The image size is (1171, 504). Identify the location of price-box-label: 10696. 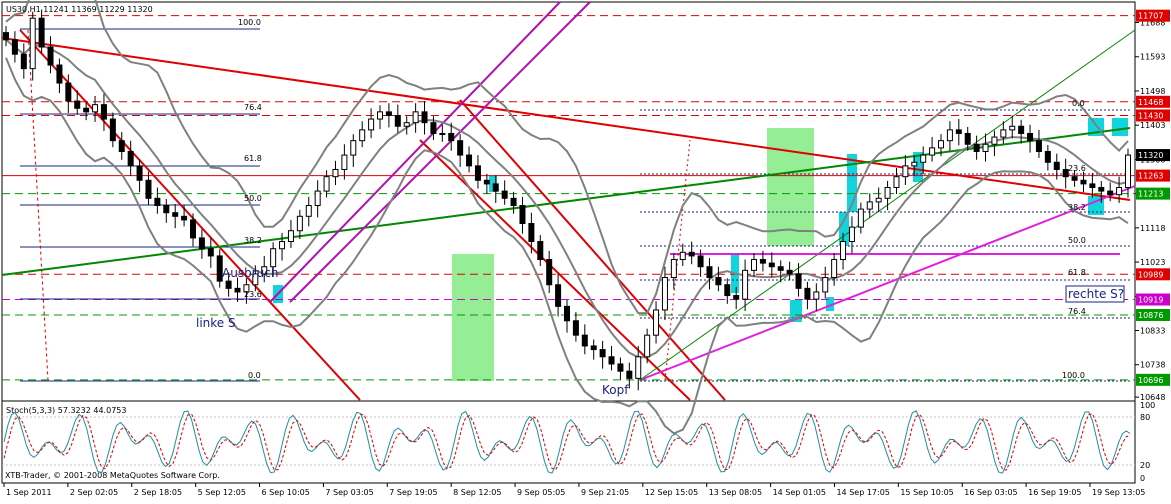
(1150, 380).